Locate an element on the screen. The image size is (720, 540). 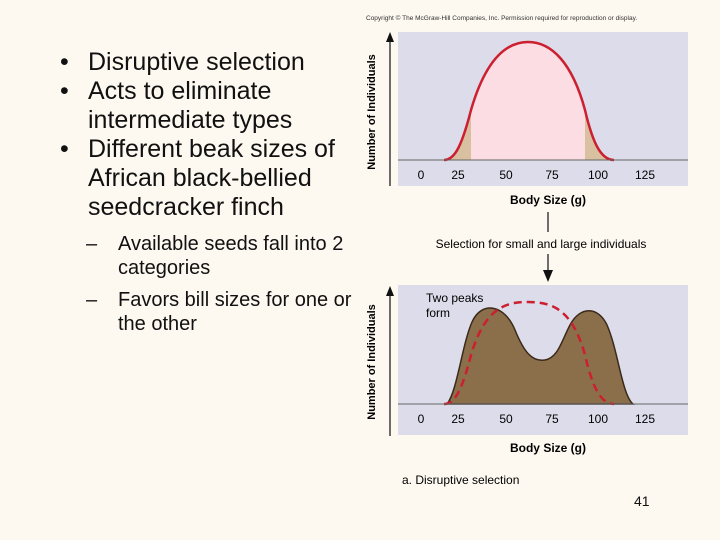
top-tick-label: 100 is located at coordinates (598, 175).